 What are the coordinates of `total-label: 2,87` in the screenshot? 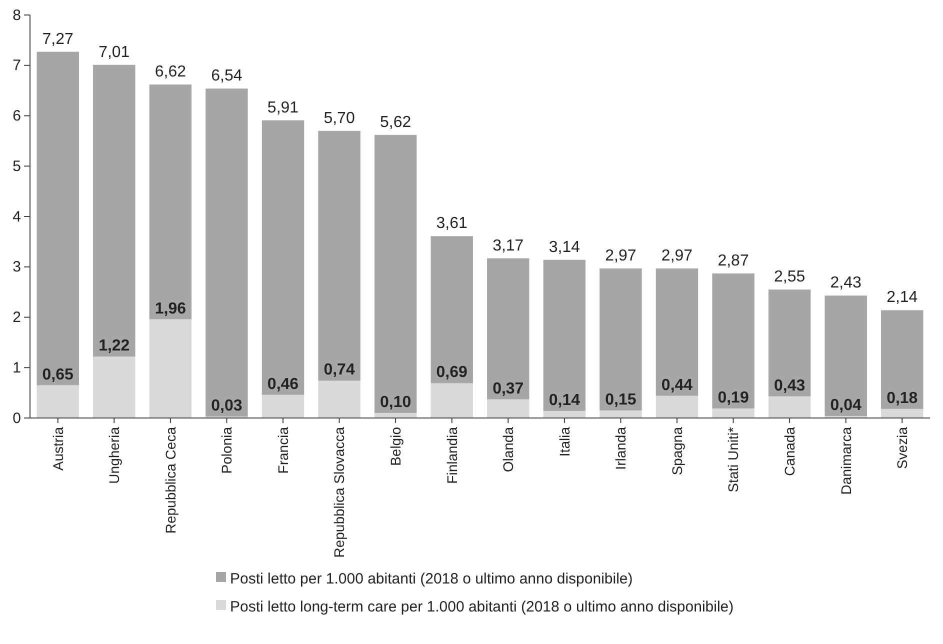 It's located at (733, 261).